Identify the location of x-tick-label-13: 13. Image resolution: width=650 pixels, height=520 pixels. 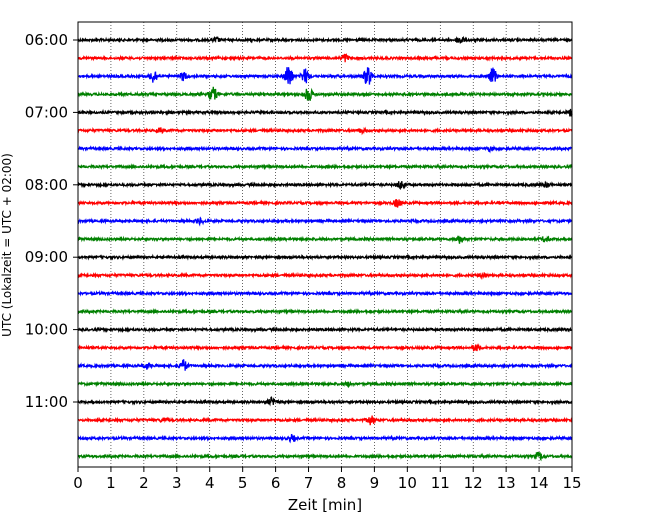
(506, 483).